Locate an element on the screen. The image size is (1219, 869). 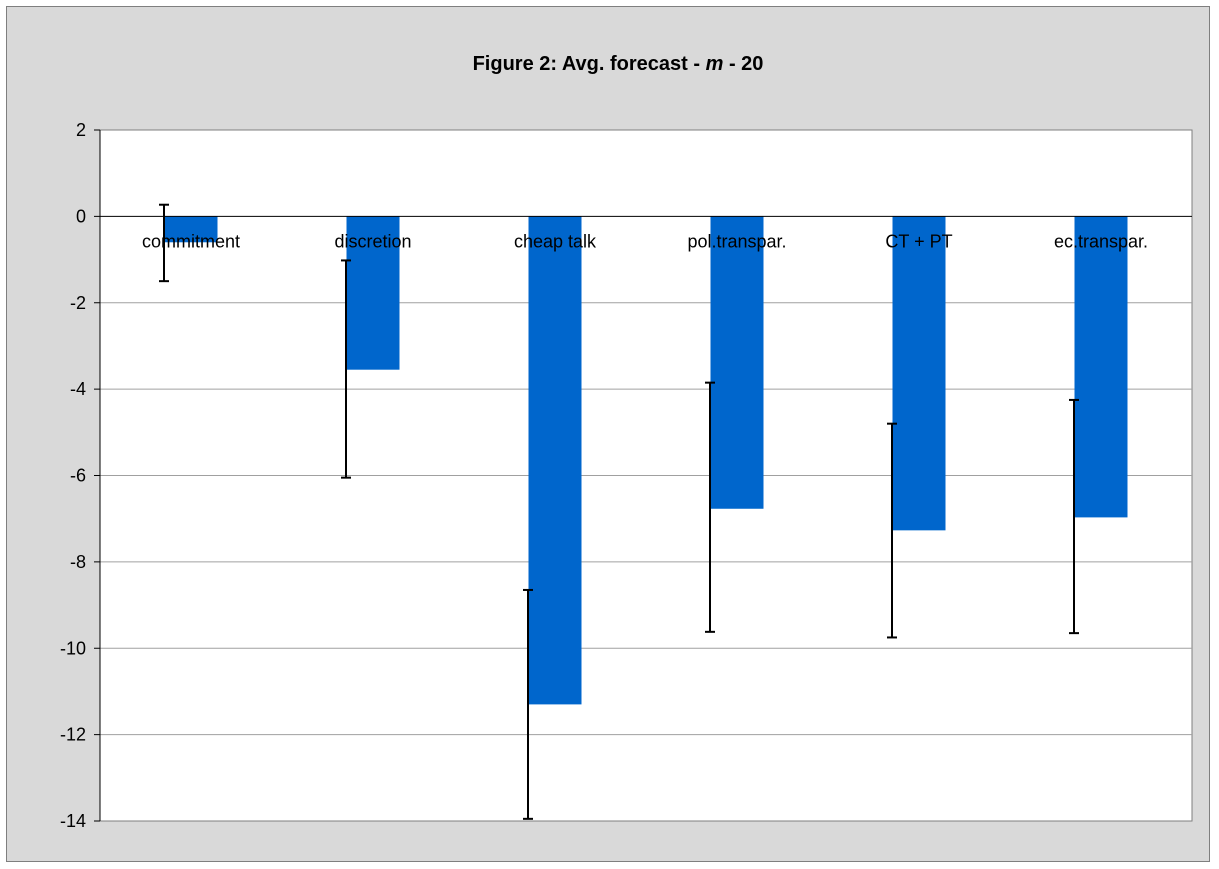
y-tick-label: -6 is located at coordinates (78, 476).